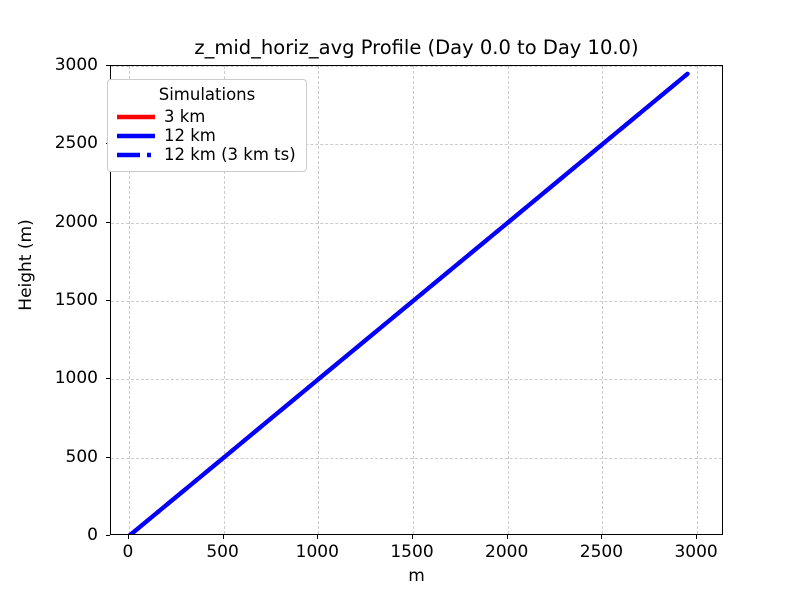 The height and width of the screenshot is (600, 800). What do you see at coordinates (507, 537) in the screenshot?
I see `x-tick-2000` at bounding box center [507, 537].